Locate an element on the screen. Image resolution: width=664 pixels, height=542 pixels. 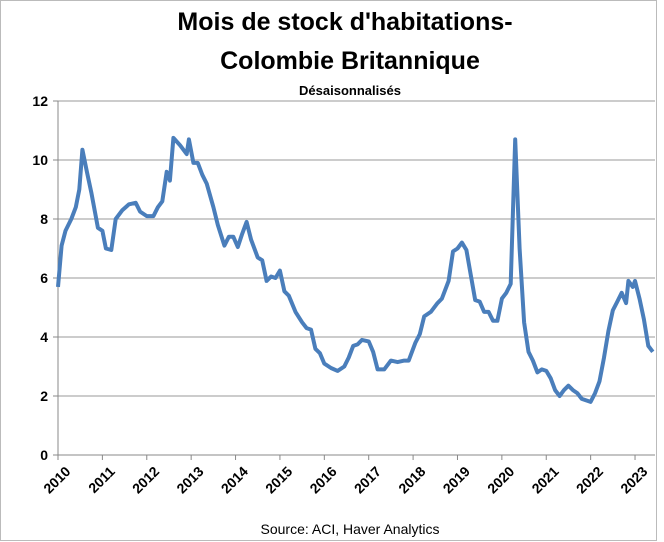
y-tick-label: 6 is located at coordinates (44, 278).